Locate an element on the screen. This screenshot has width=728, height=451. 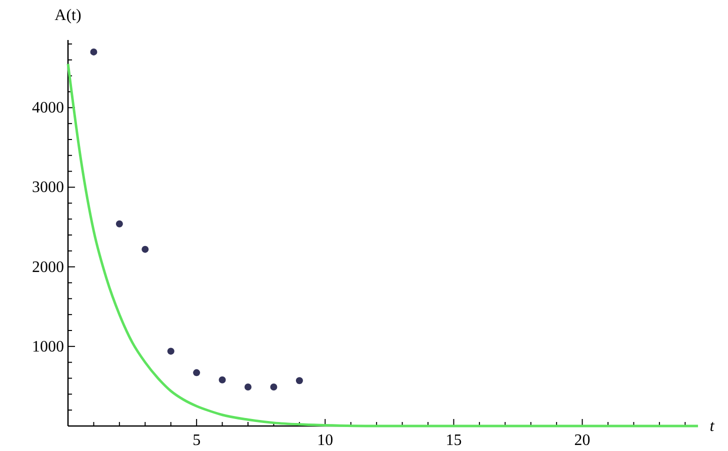
x-tick-label: 15 is located at coordinates (454, 440).